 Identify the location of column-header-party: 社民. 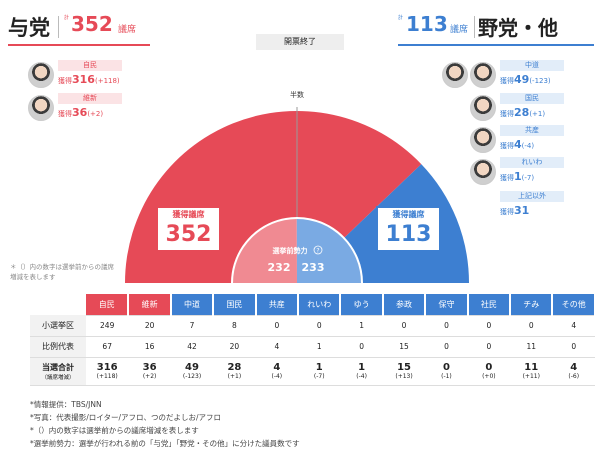
(489, 305).